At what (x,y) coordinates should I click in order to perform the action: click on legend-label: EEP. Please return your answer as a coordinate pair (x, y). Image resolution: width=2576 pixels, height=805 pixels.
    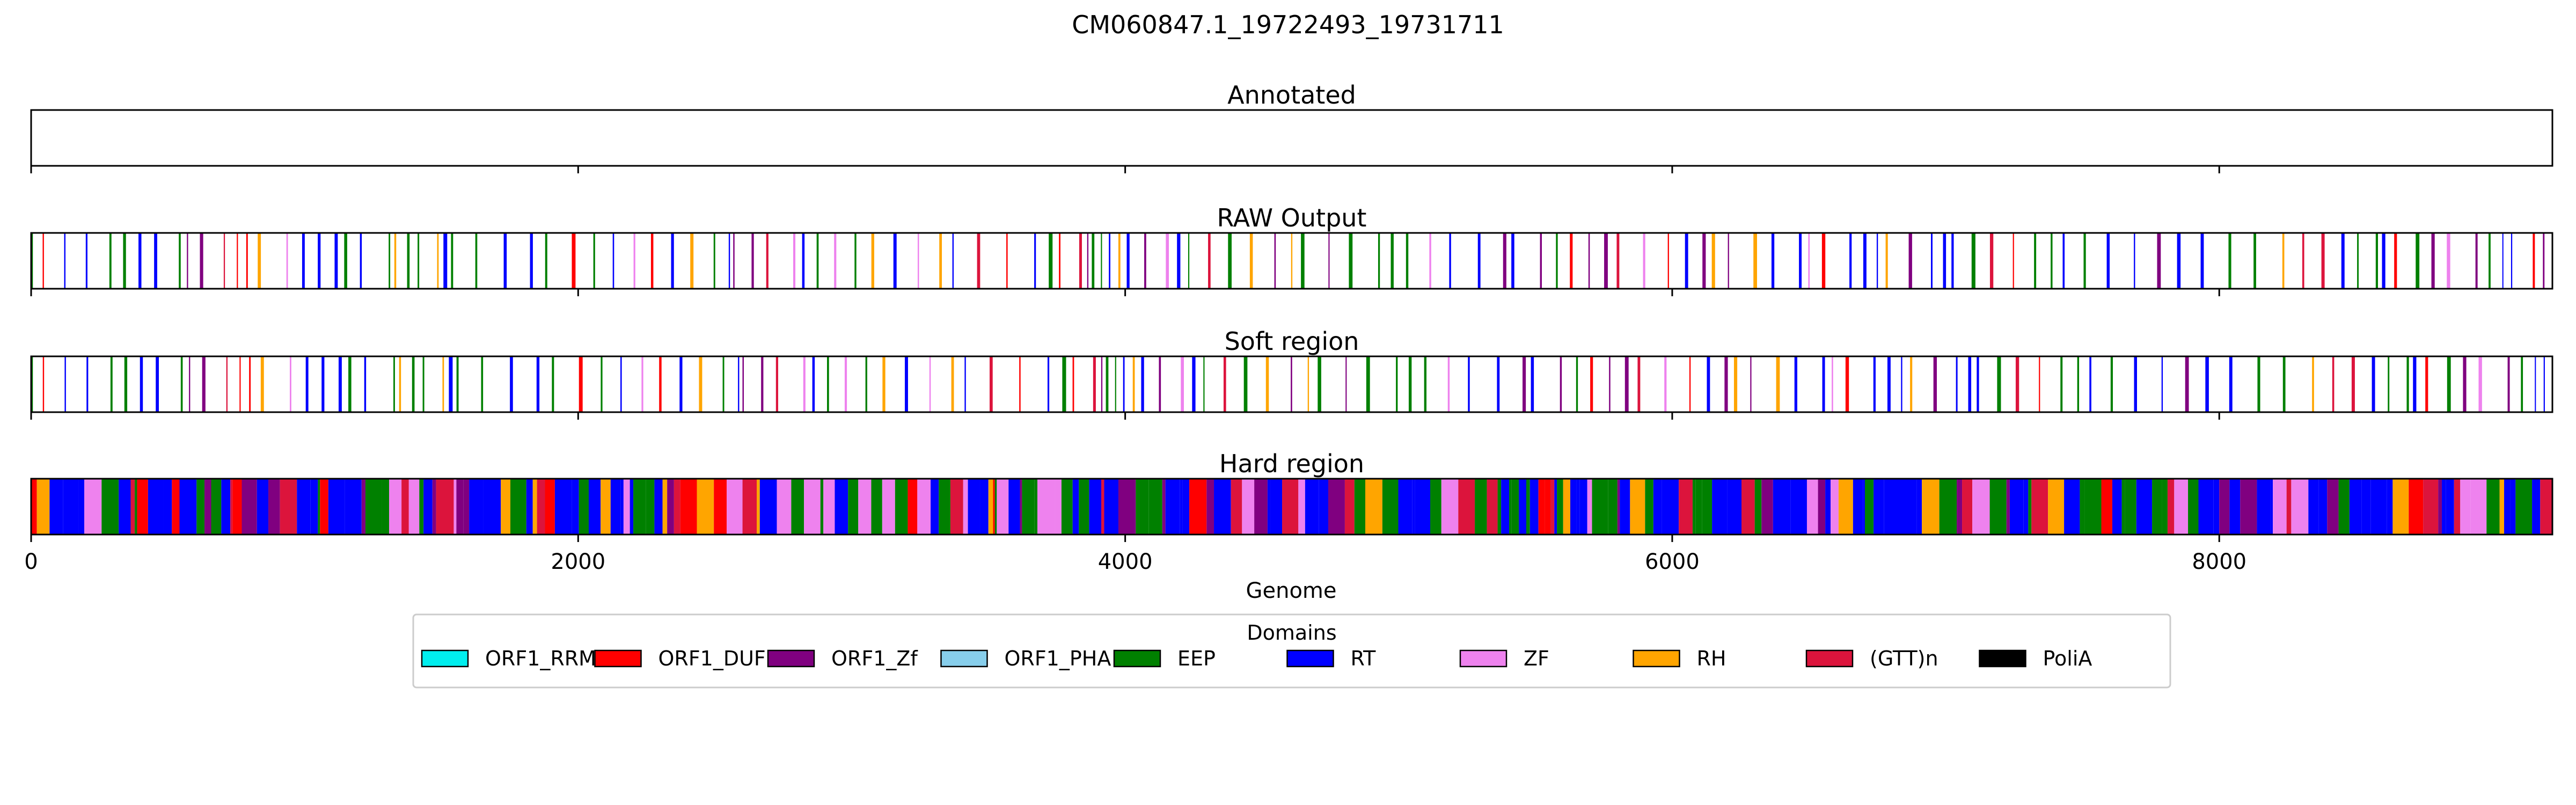
    Looking at the image, I should click on (1196, 658).